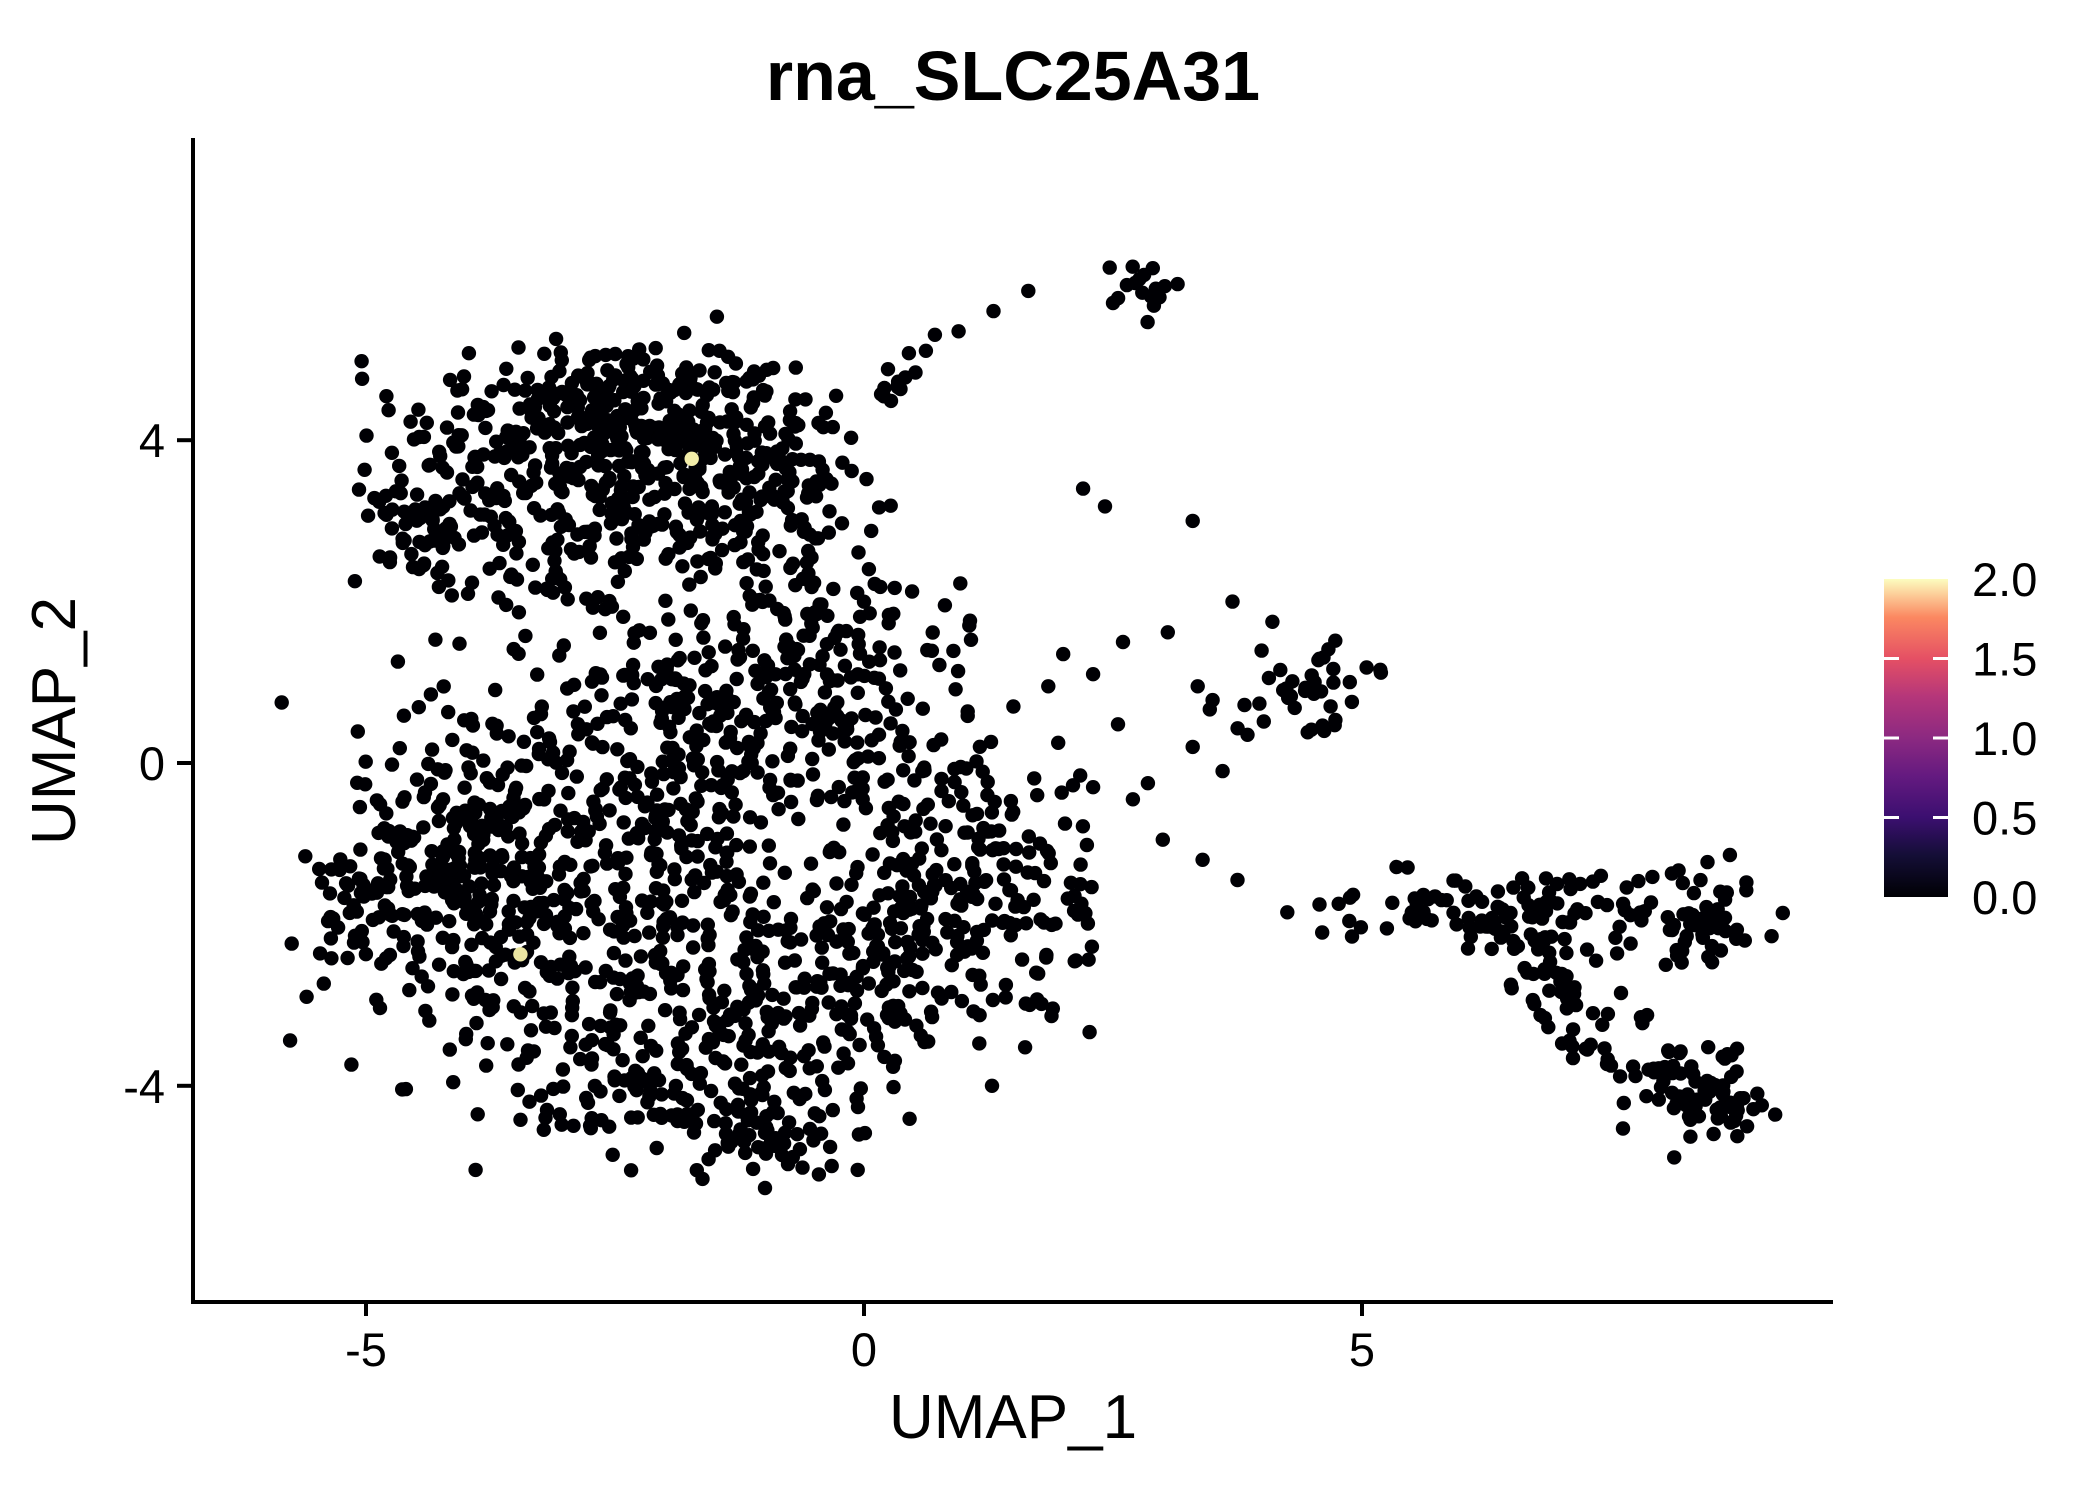 The width and height of the screenshot is (2100, 1500). I want to click on colorbar-tick-mark, so click(1940, 817).